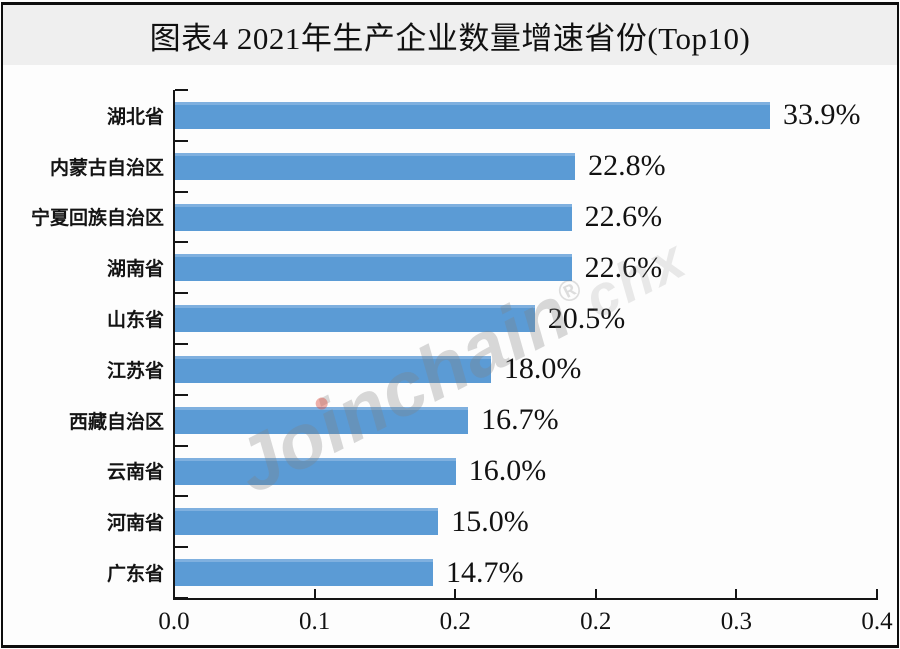 The width and height of the screenshot is (900, 649). What do you see at coordinates (314, 621) in the screenshot?
I see `x-tick-label: 0.1` at bounding box center [314, 621].